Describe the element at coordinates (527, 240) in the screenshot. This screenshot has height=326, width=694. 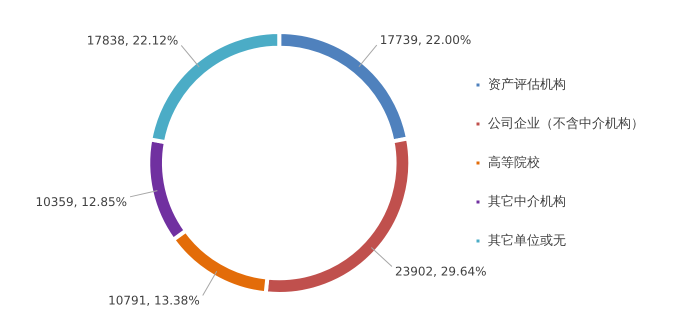
I see `legend-label: 其它单位或无` at that location.